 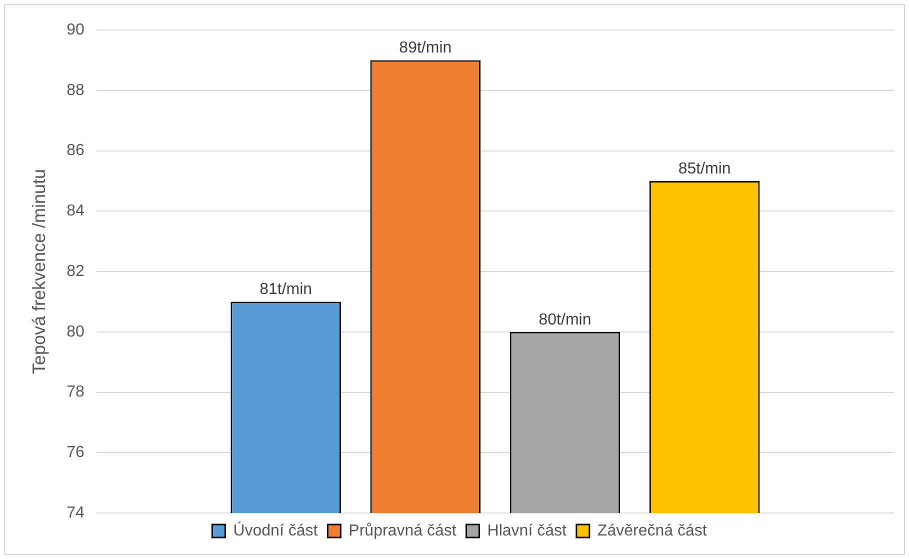 I want to click on y-tick-label: 76, so click(x=75, y=453).